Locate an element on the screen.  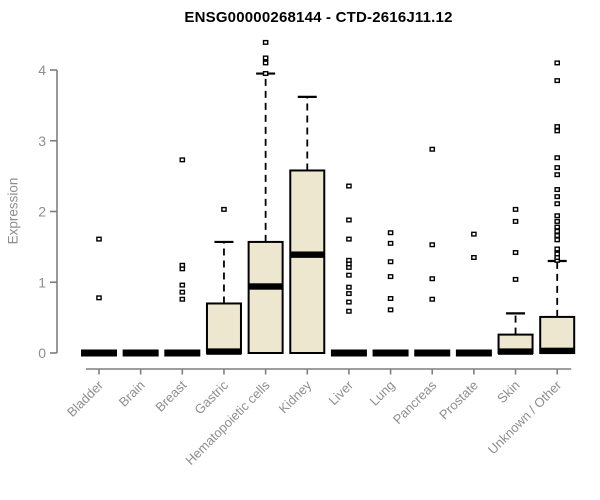
box-unknown-other is located at coordinates (557, 335).